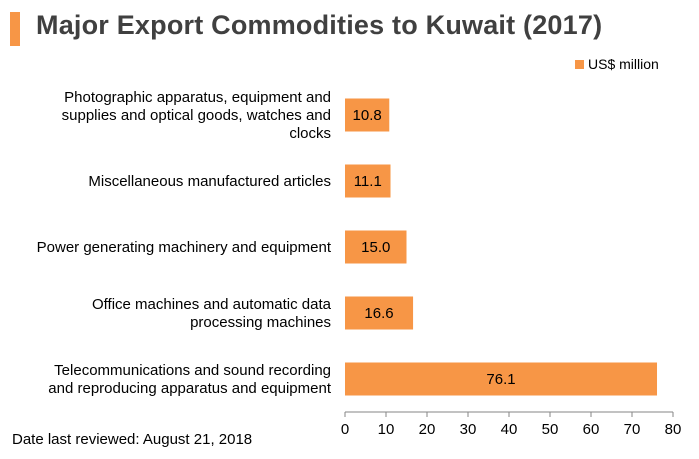 This screenshot has width=699, height=459. Describe the element at coordinates (209, 181) in the screenshot. I see `category-label: Miscellaneous manufactured articles` at that location.